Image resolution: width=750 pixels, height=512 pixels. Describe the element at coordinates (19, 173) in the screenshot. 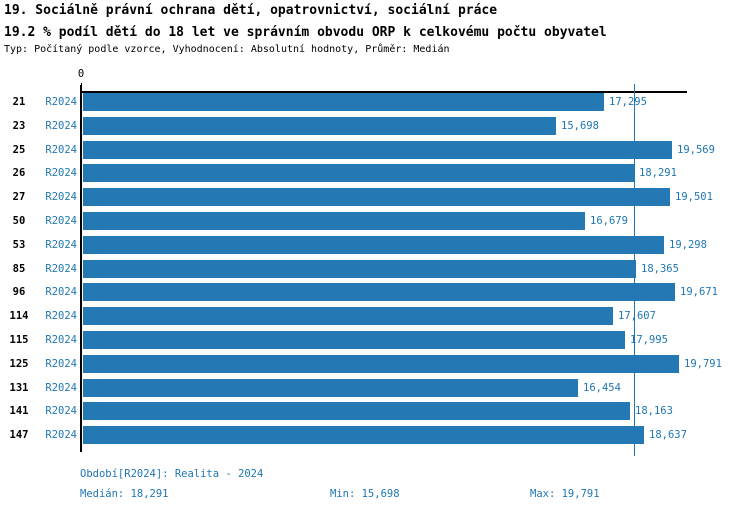

I see `row-label: 26` at that location.